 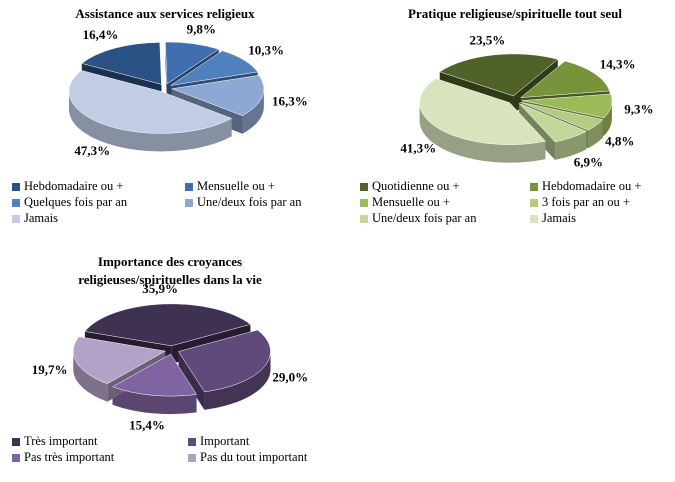 What do you see at coordinates (101, 34) in the screenshot?
I see `value-label: 16,4%` at bounding box center [101, 34].